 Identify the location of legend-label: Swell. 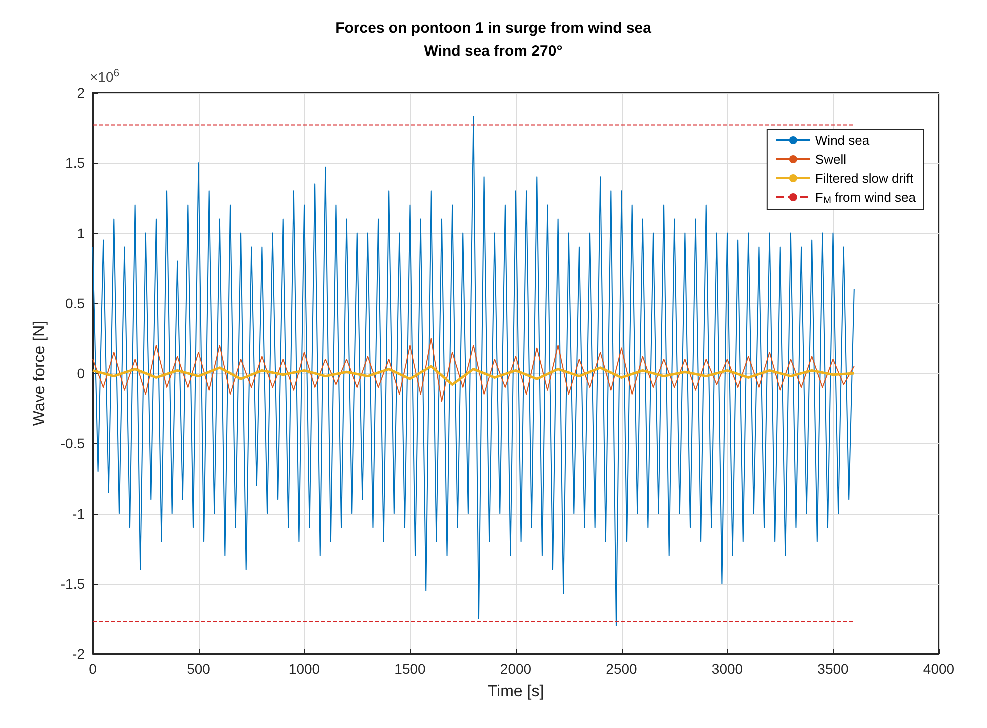
(831, 159).